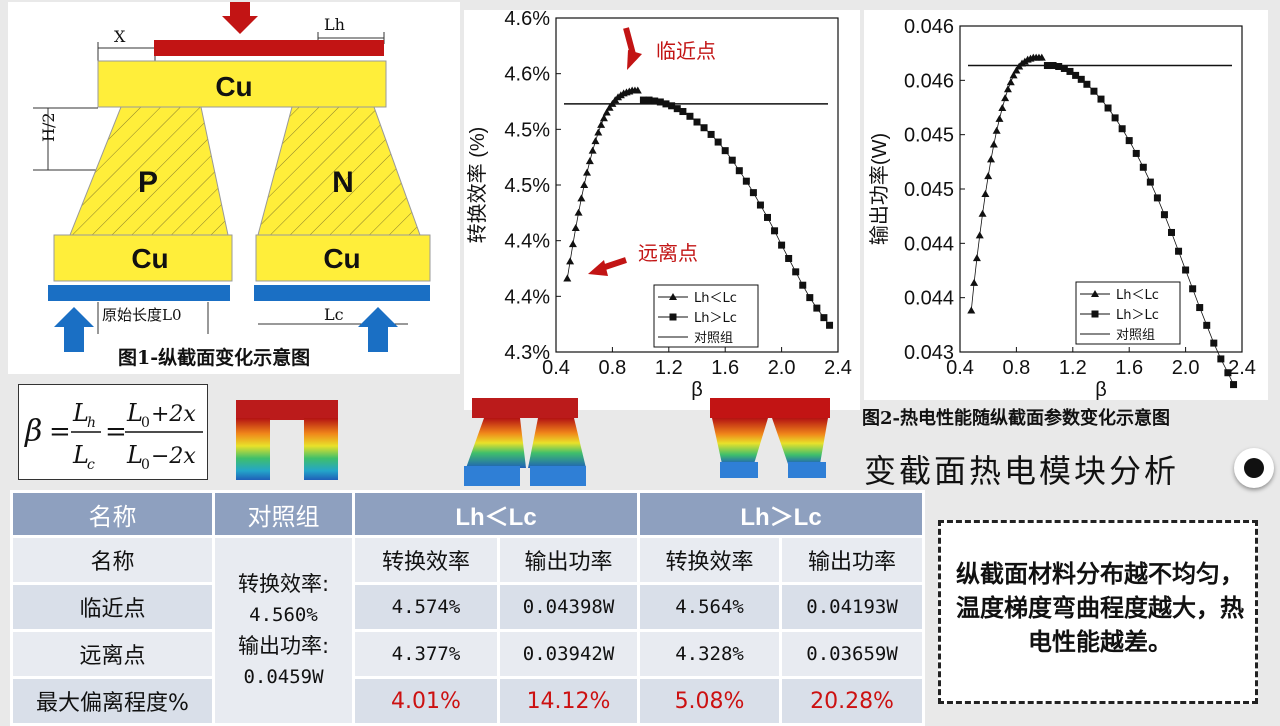  What do you see at coordinates (283, 614) in the screenshot?
I see `control-eff-value: 4.560%` at bounding box center [283, 614].